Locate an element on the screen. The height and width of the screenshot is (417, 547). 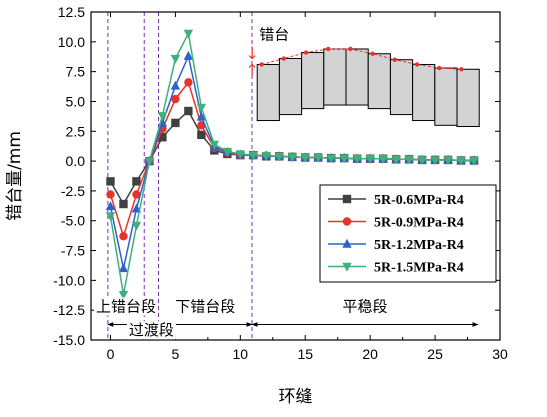
y-tick-label: -12.5 is located at coordinates (69, 310).